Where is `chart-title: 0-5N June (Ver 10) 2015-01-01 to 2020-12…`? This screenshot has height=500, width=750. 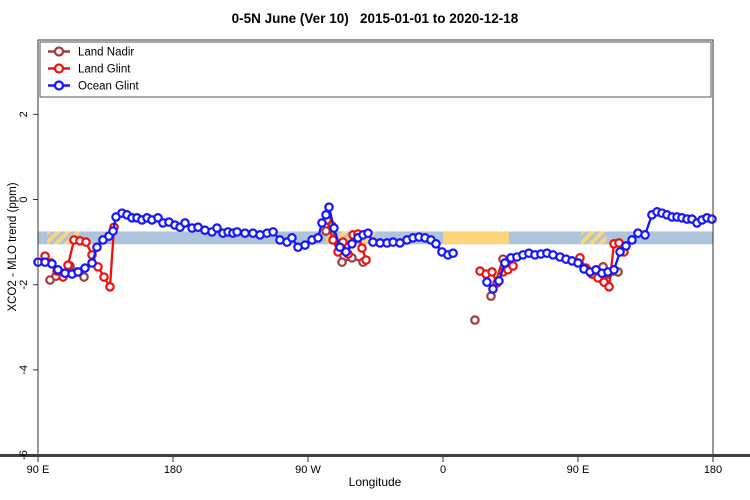
chart-title: 0-5N June (Ver 10) 2015-01-01 to 2020-12… is located at coordinates (375, 18).